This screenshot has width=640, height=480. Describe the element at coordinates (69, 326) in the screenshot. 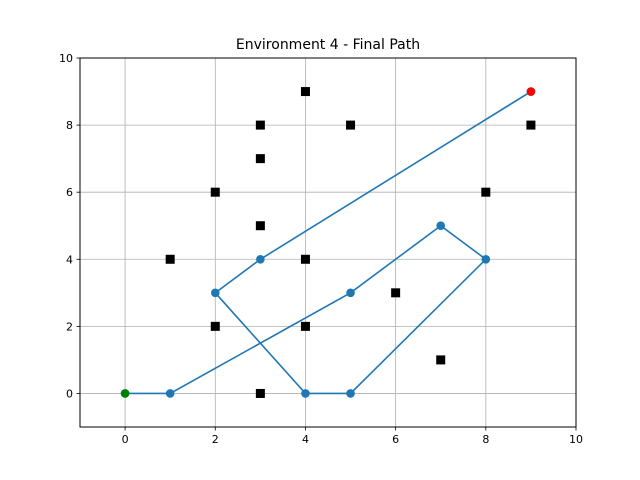

I see `y-tick-label: 2` at that location.